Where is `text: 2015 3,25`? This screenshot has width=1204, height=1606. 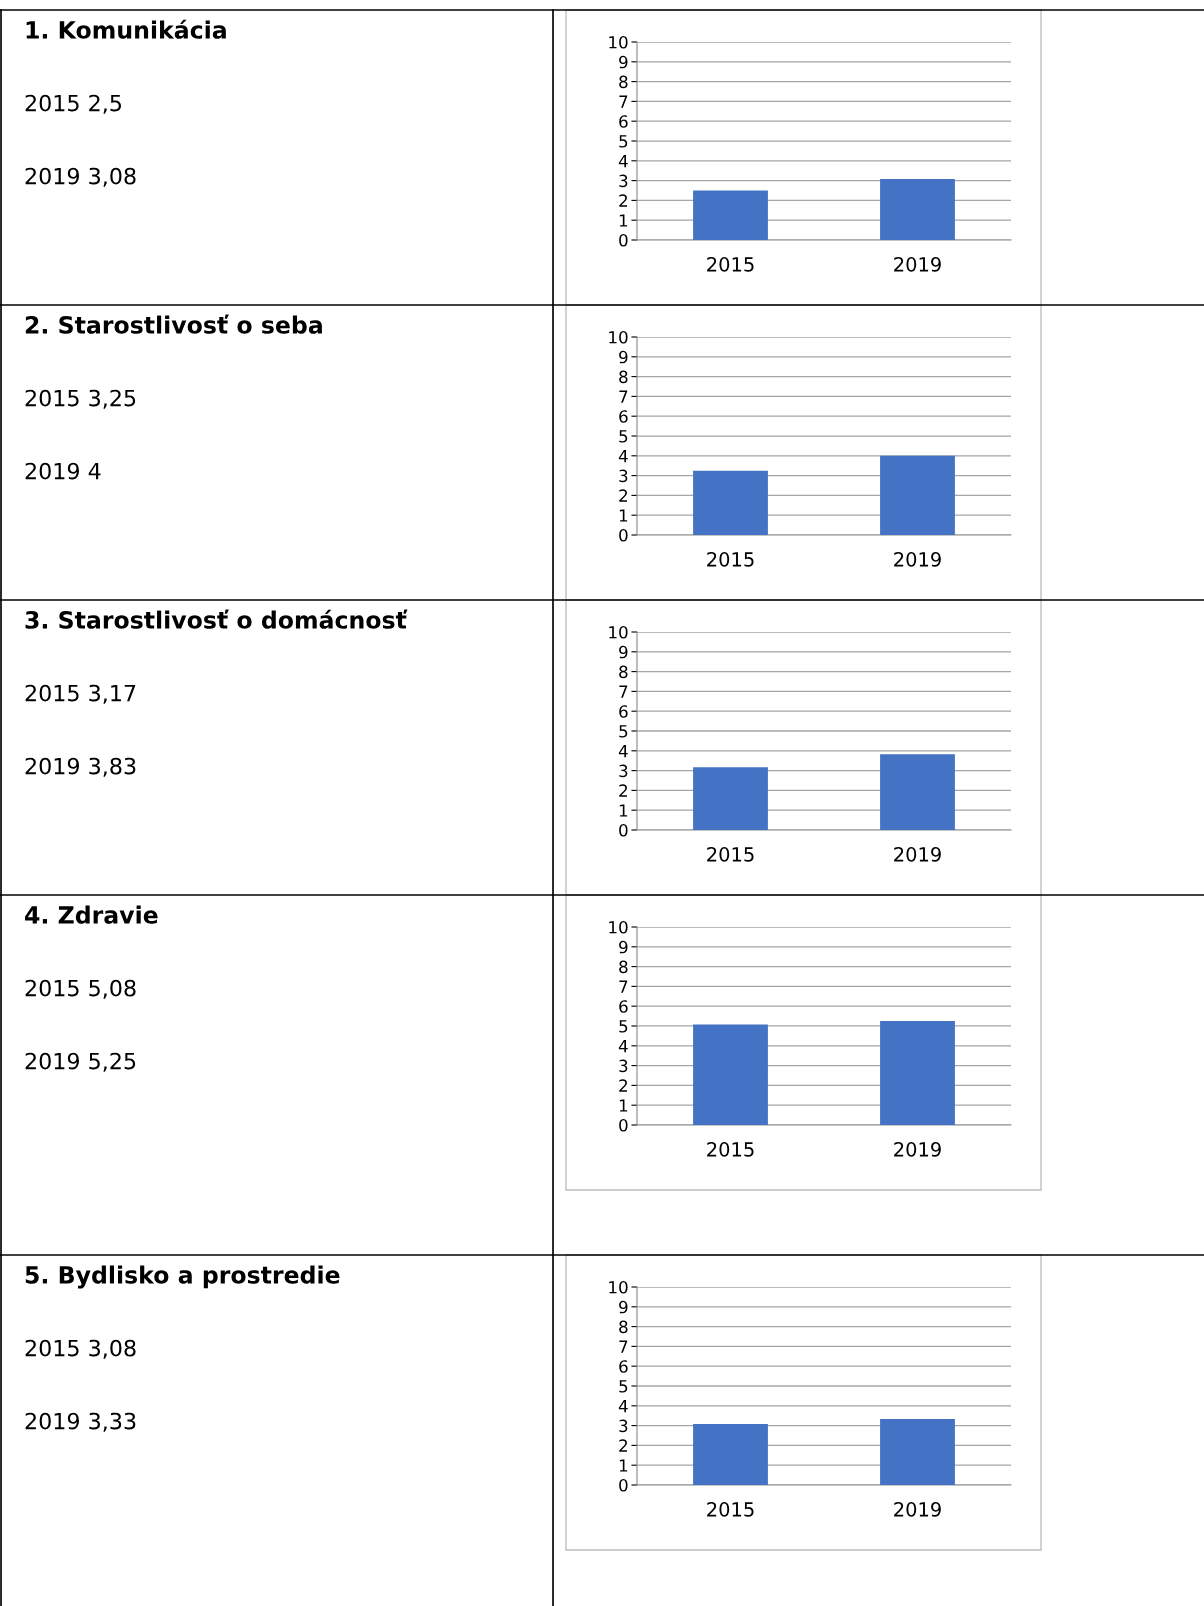 text: 2015 3,25 is located at coordinates (80, 399).